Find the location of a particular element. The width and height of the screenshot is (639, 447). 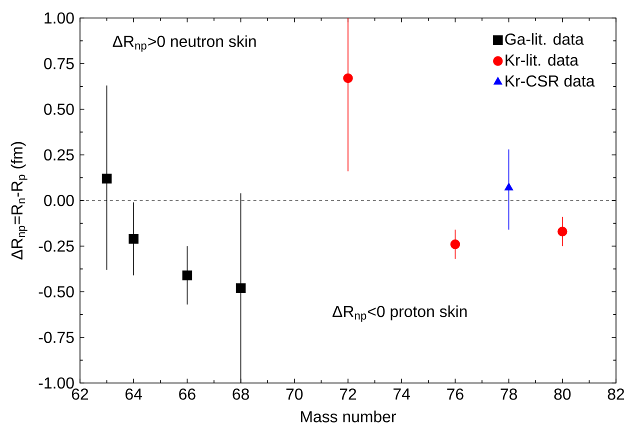

x-tick-label: 78 is located at coordinates (508, 394).